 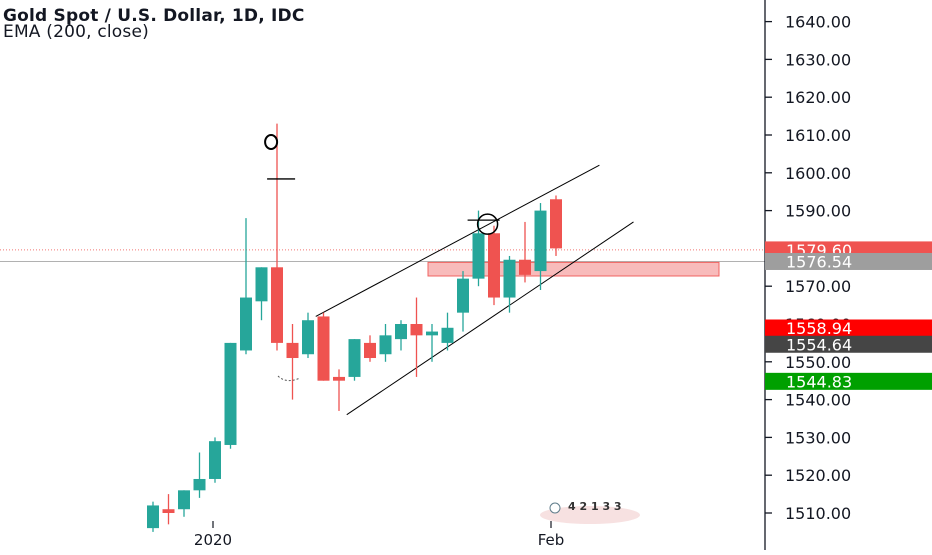 I want to click on price-axis-label: 1520.00, so click(x=818, y=475).